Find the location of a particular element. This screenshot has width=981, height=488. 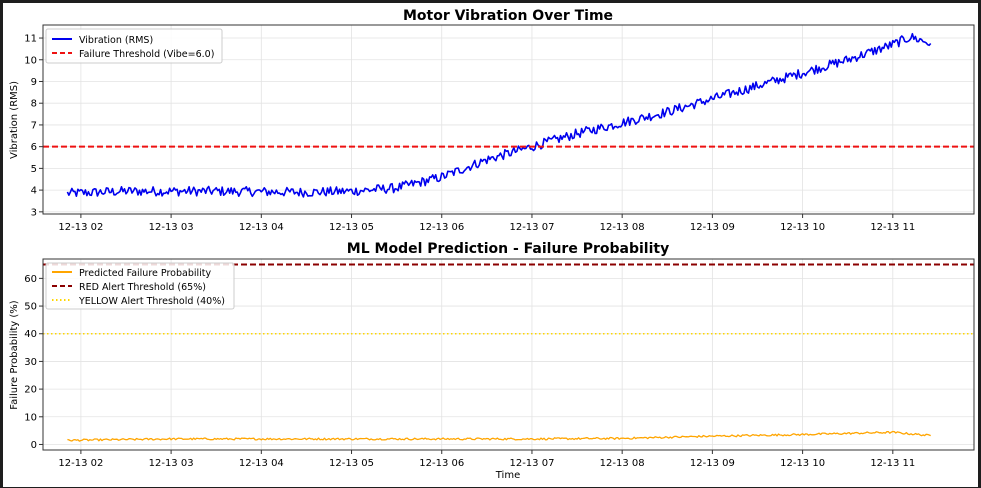

y-tick-label: 50 is located at coordinates (30, 307).